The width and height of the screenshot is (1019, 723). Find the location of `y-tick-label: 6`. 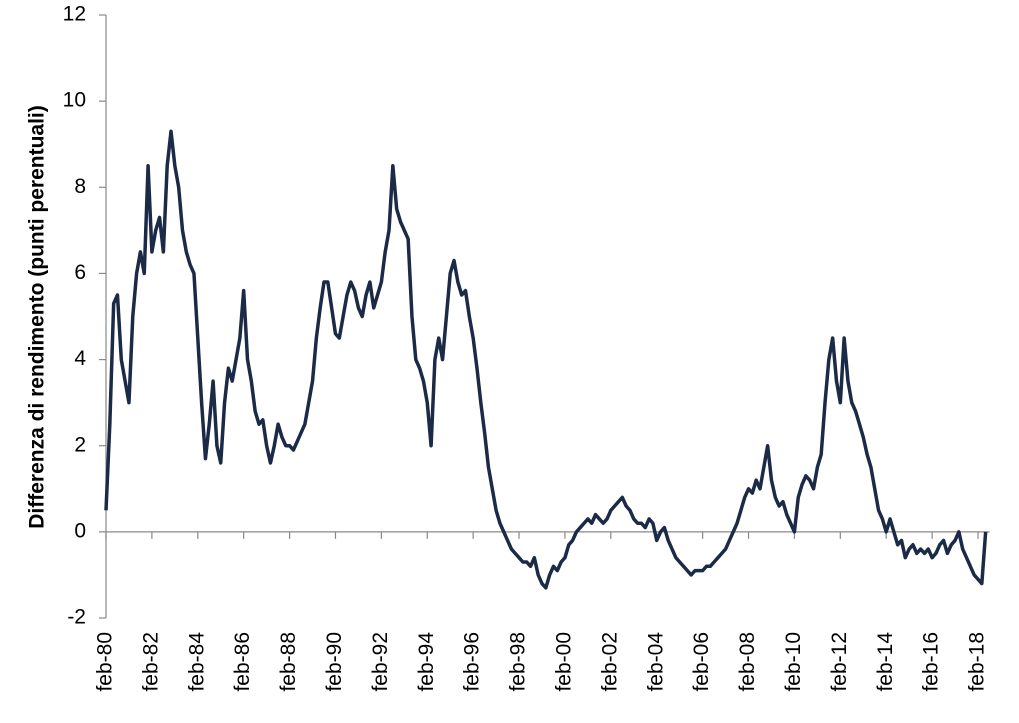

y-tick-label: 6 is located at coordinates (80, 272).